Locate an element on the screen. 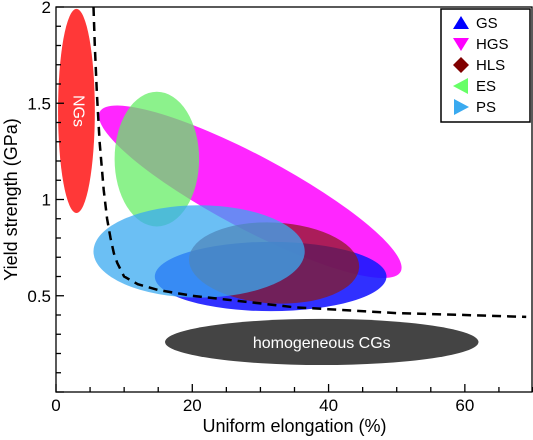 The height and width of the screenshot is (440, 533). legend-label-es: ES is located at coordinates (486, 86).